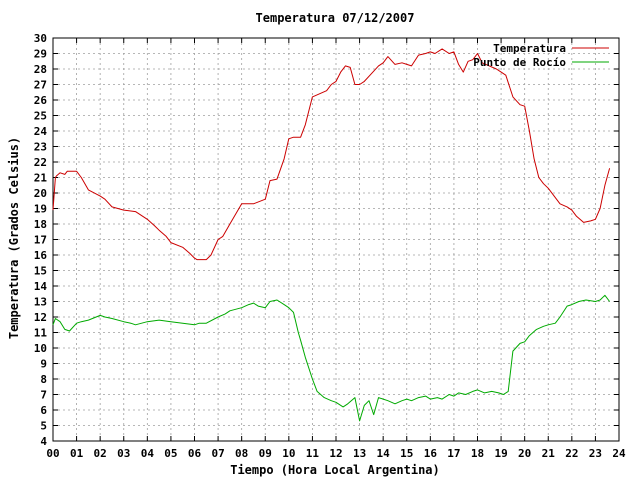  I want to click on y-tick-label: 12, so click(40, 317).